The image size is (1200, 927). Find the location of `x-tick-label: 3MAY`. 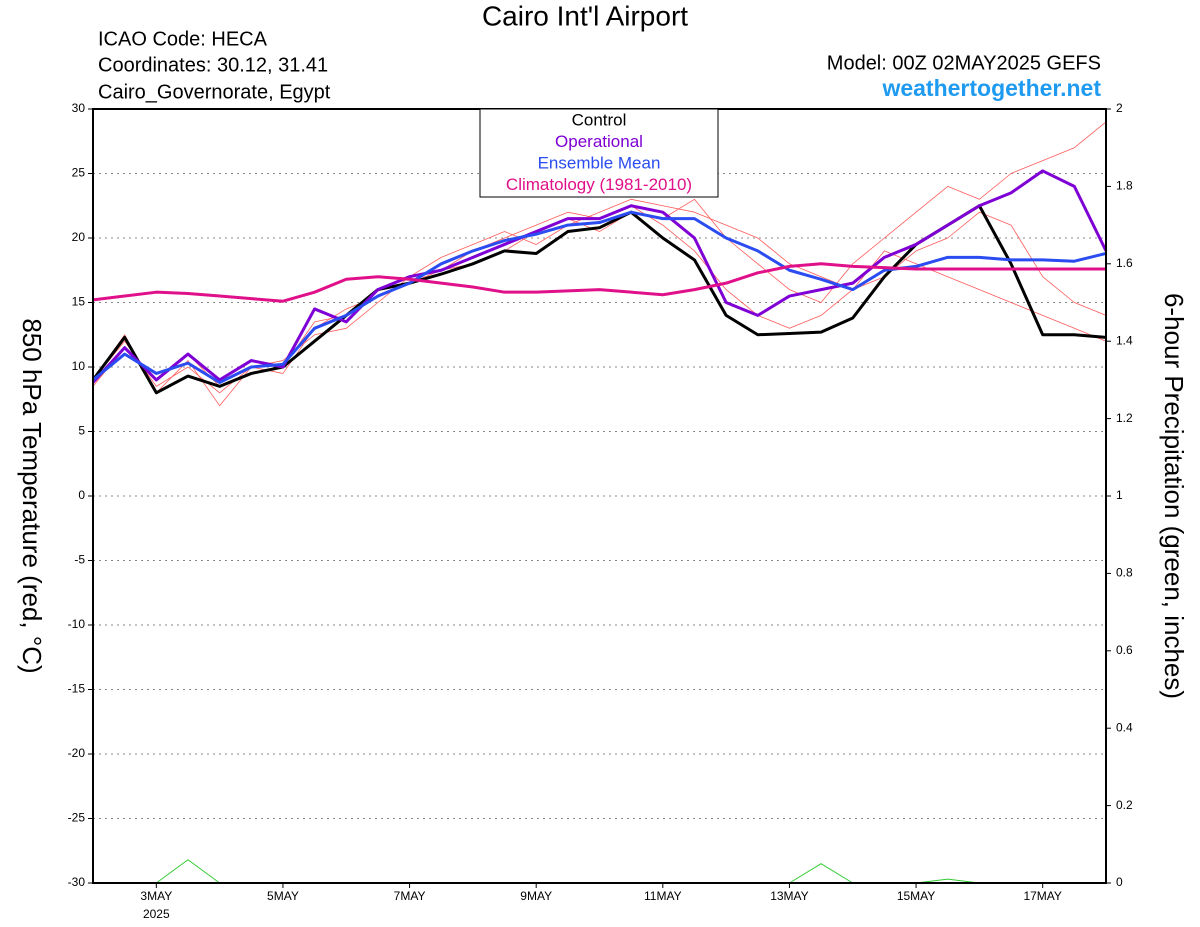

x-tick-label: 3MAY is located at coordinates (156, 896).